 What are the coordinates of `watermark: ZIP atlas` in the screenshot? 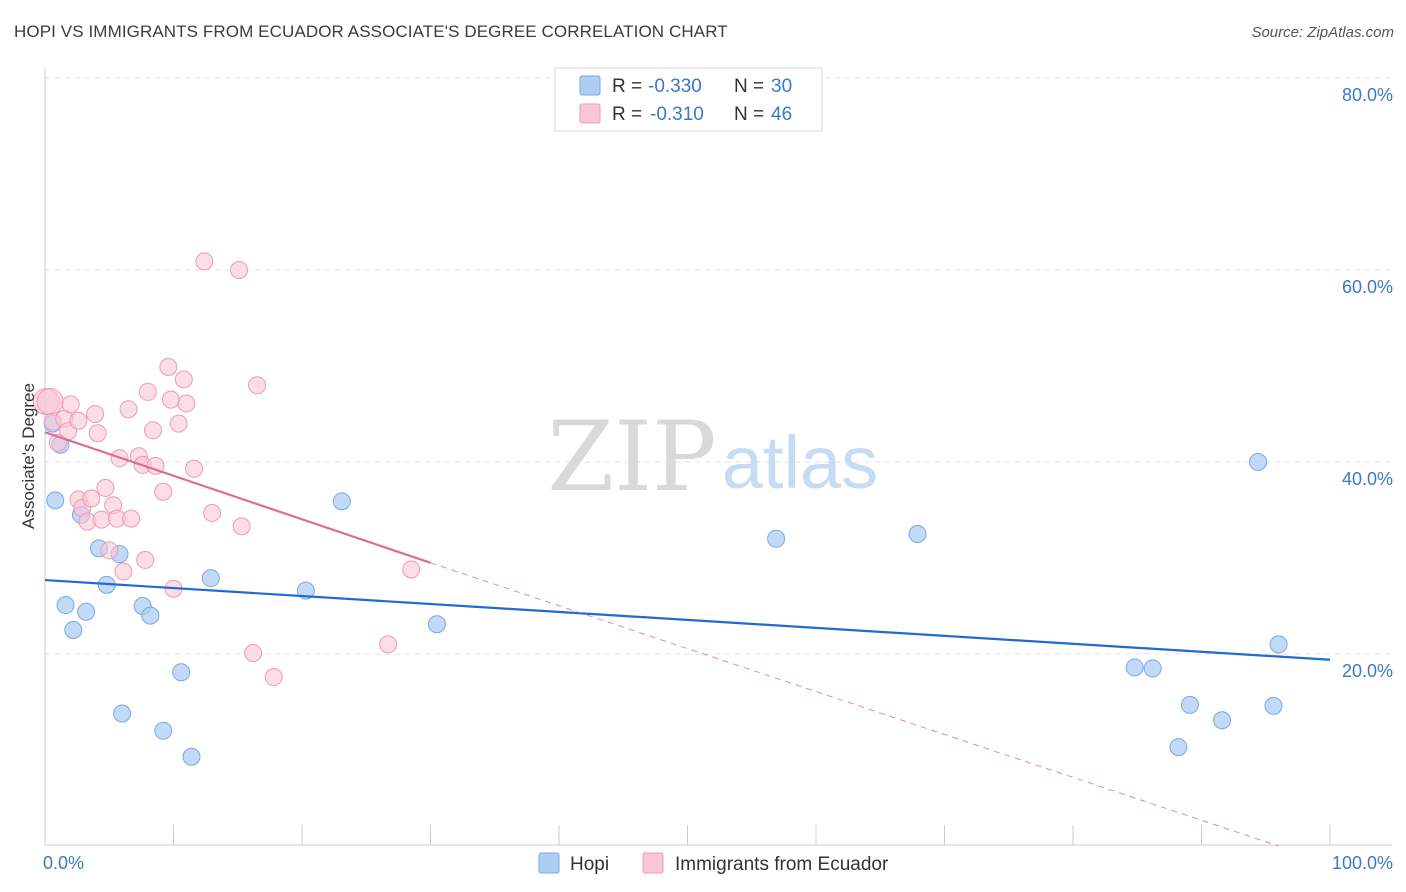 It's located at (712, 457).